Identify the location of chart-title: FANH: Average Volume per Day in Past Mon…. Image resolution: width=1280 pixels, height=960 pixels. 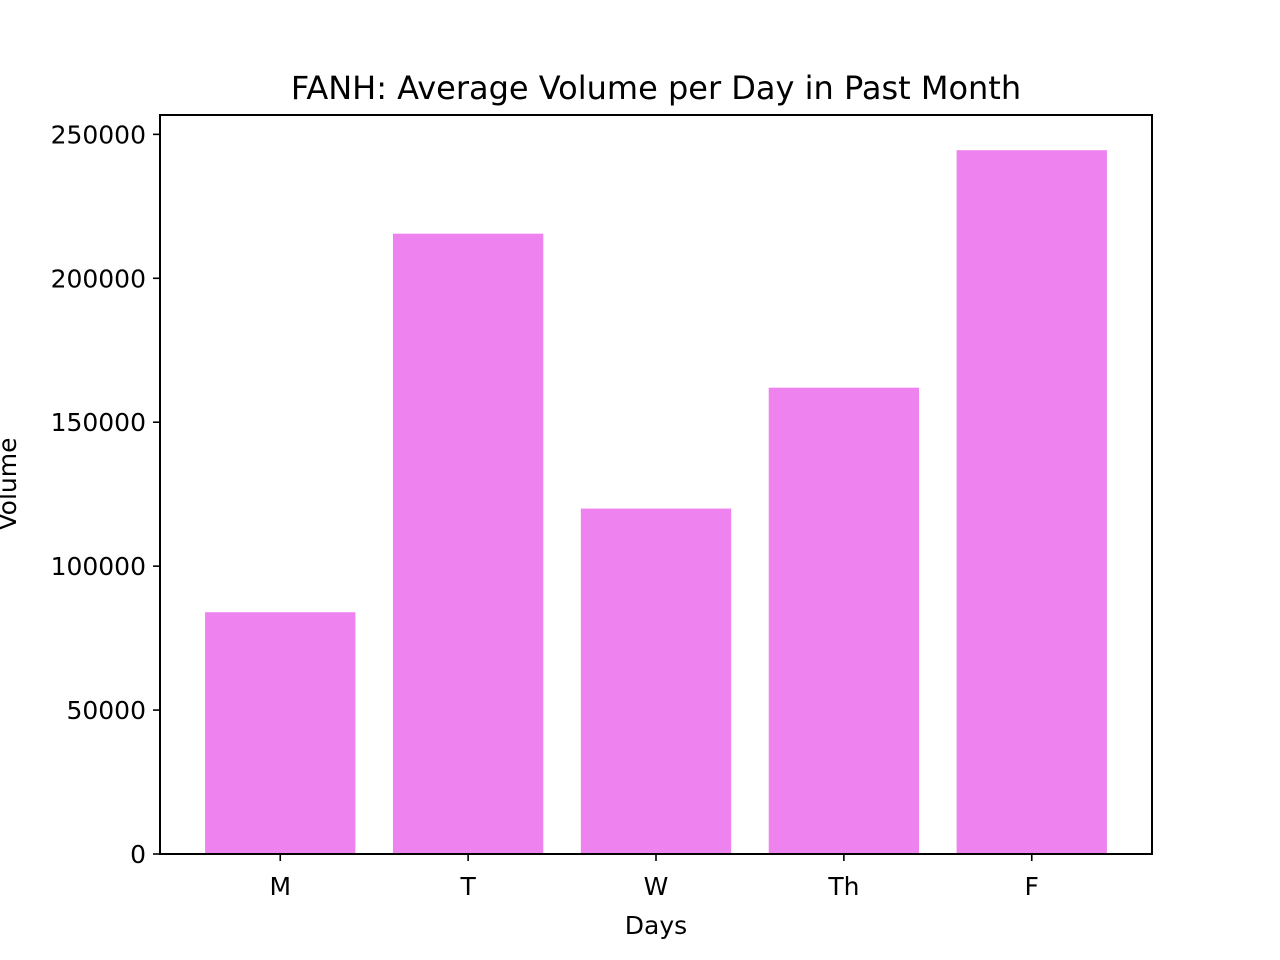
(656, 88).